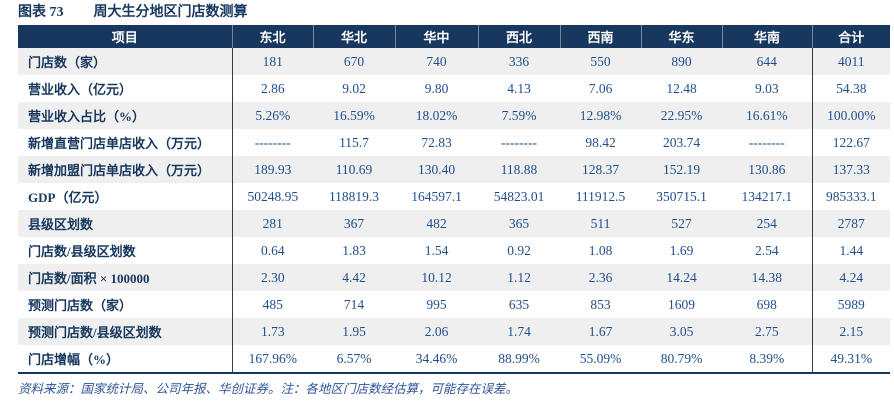 Image resolution: width=894 pixels, height=404 pixels. What do you see at coordinates (850, 36) in the screenshot?
I see `column-header: 合计` at bounding box center [850, 36].